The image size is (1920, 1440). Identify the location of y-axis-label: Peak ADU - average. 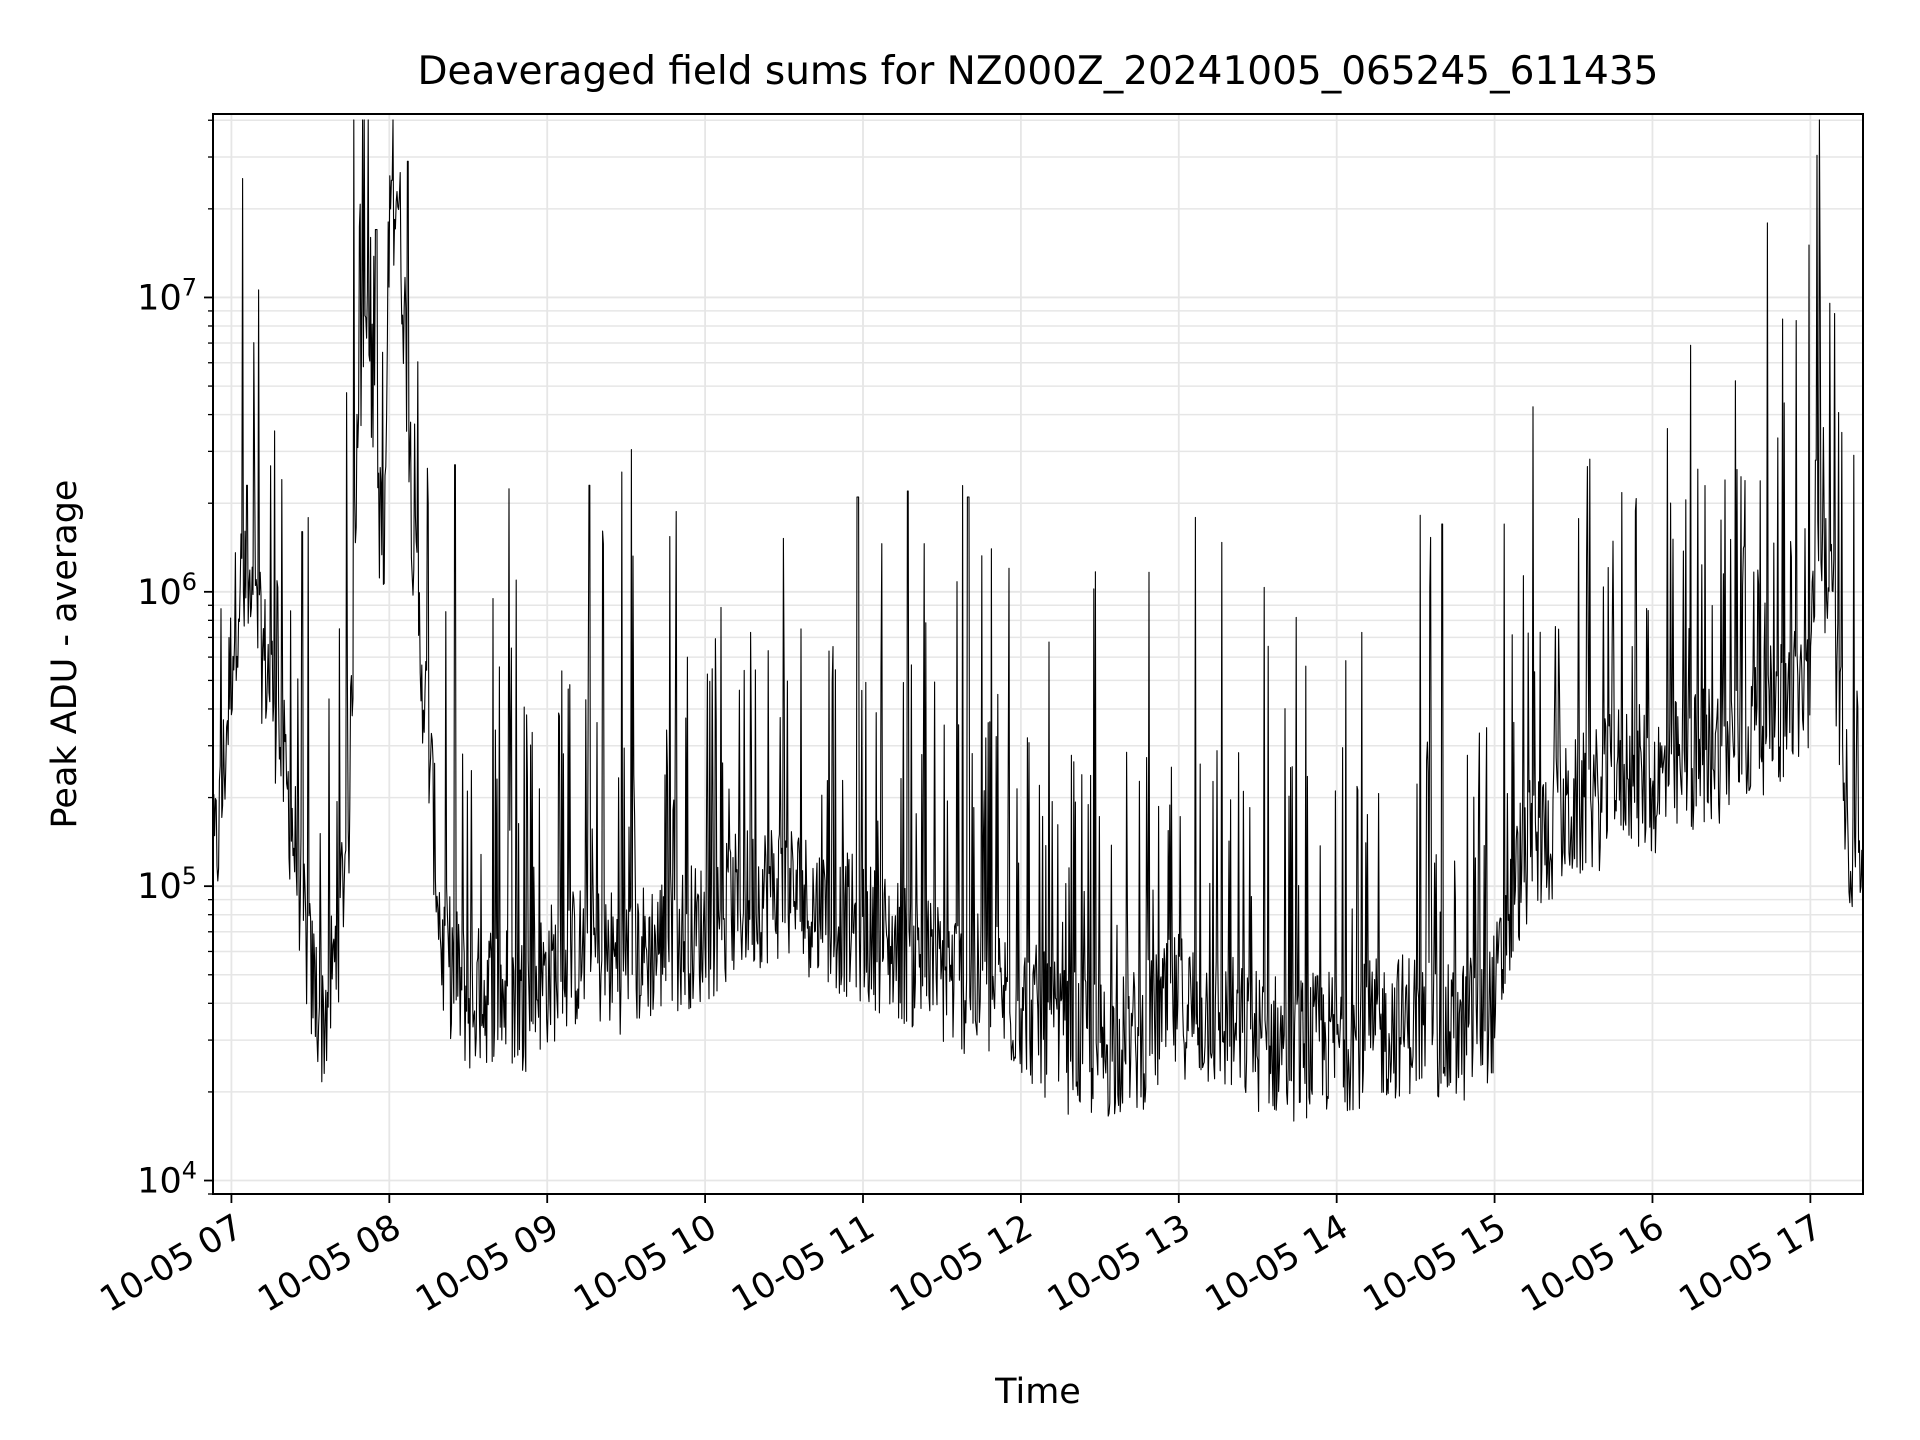
(65, 654).